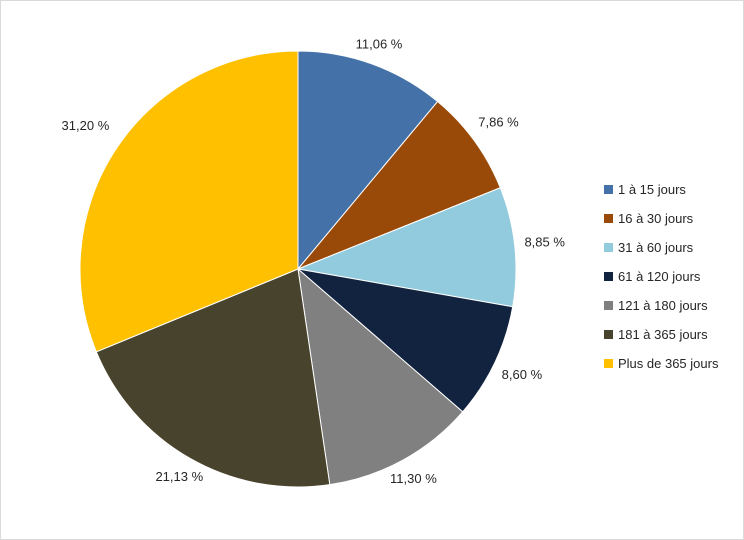 The height and width of the screenshot is (540, 744). I want to click on legend-label: 181 à 365 jours, so click(663, 334).